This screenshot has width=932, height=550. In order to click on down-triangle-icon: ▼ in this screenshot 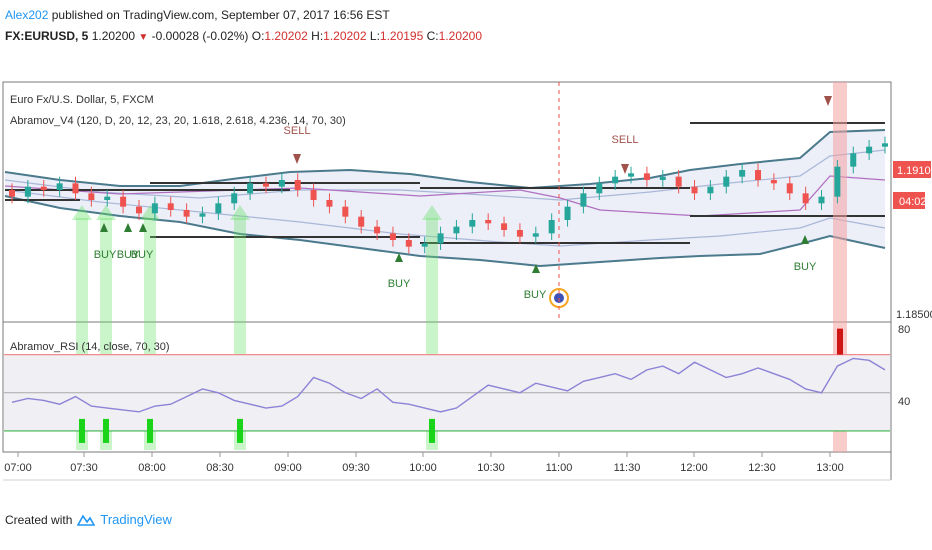, I will do `click(143, 37)`.